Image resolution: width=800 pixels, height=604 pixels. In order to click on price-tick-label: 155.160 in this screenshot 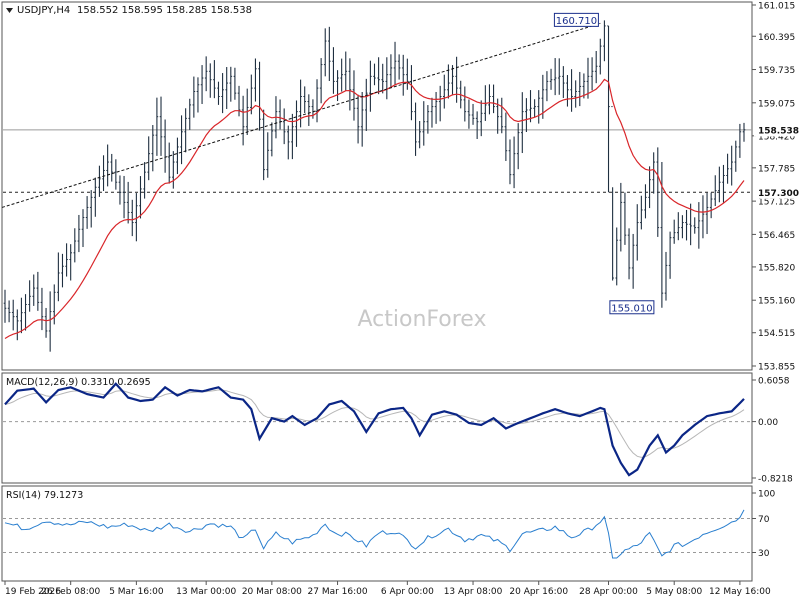, I will do `click(776, 302)`.